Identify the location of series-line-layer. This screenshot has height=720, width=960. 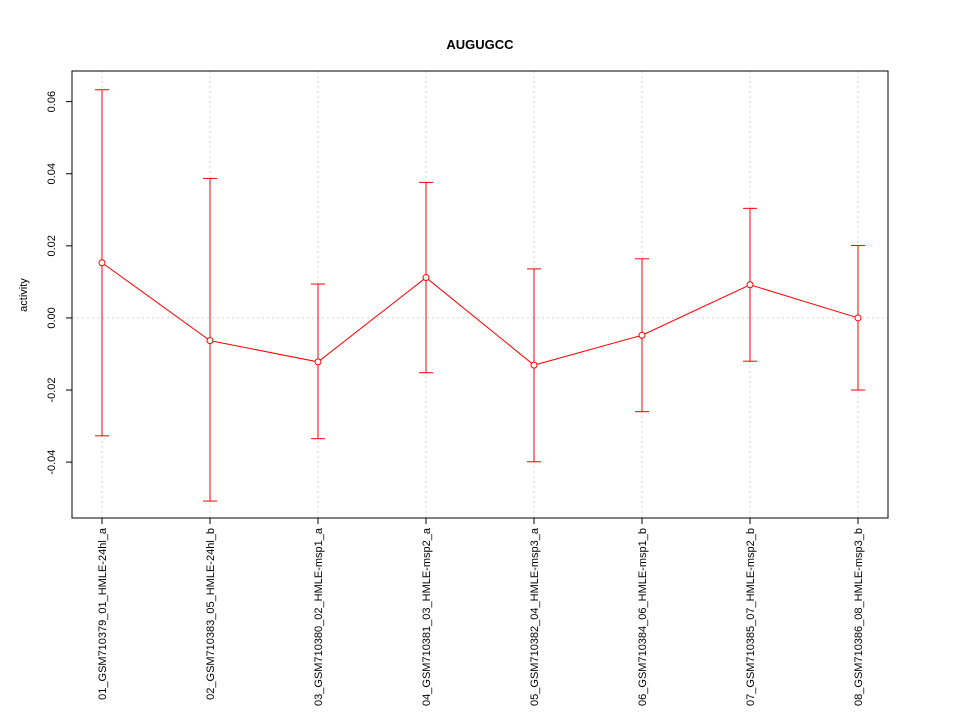
(480, 314).